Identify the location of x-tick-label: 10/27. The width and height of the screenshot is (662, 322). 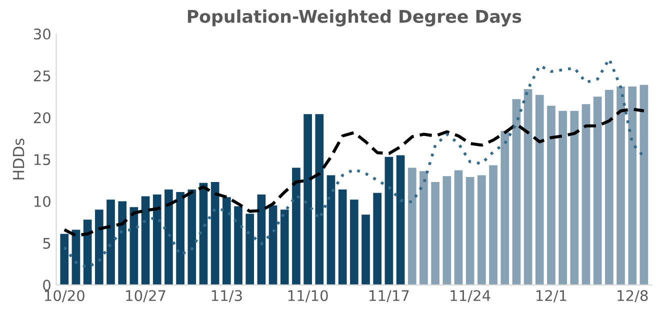
(146, 296).